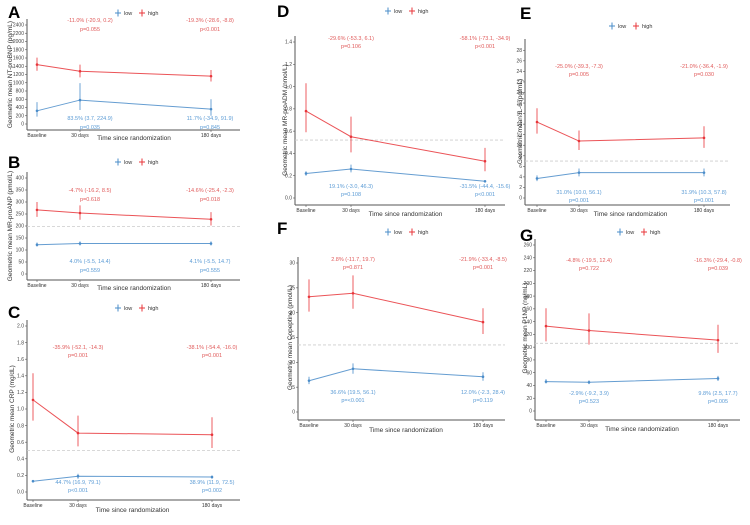 The image size is (750, 525). Describe the element at coordinates (10, 74) in the screenshot. I see `y-axis-label: Geometric mean NT-proBNP (pg/mL)` at that location.